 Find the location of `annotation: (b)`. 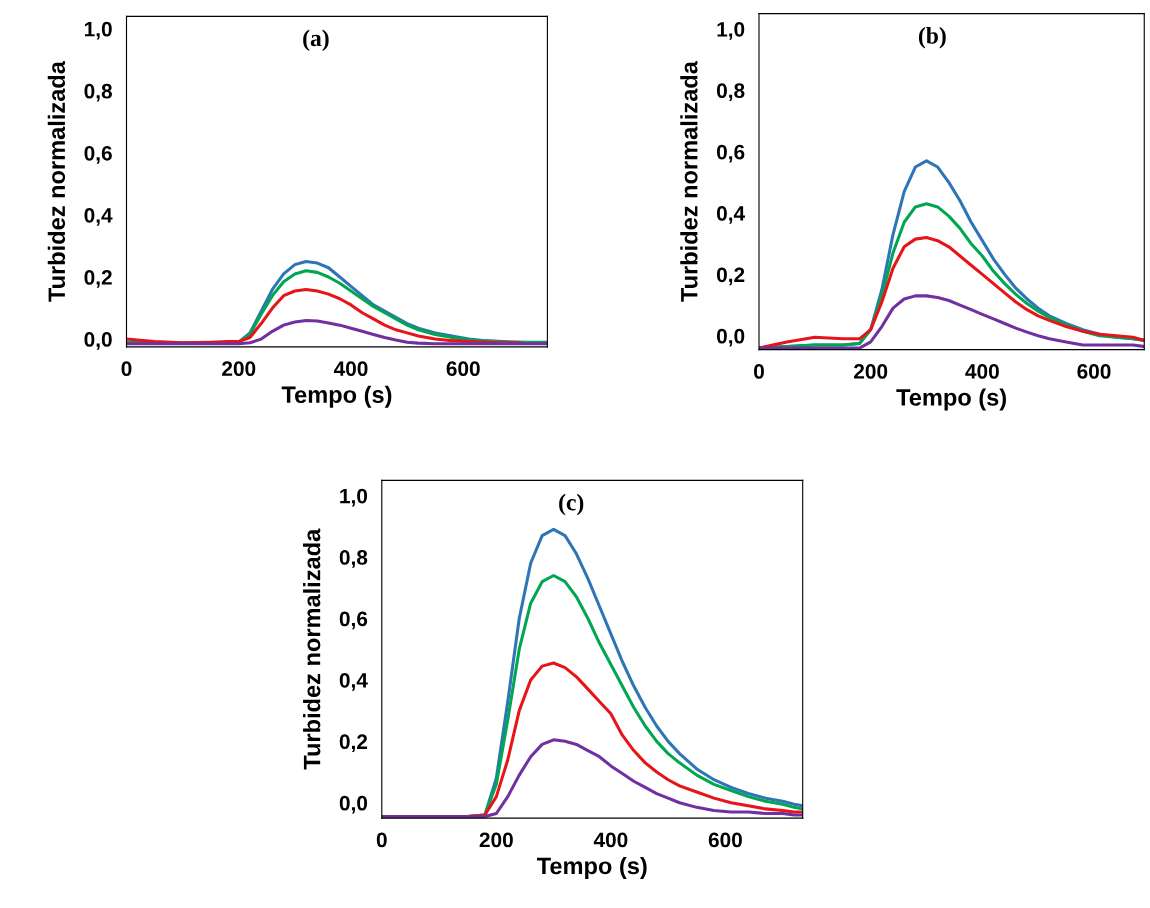

annotation: (b) is located at coordinates (932, 38).